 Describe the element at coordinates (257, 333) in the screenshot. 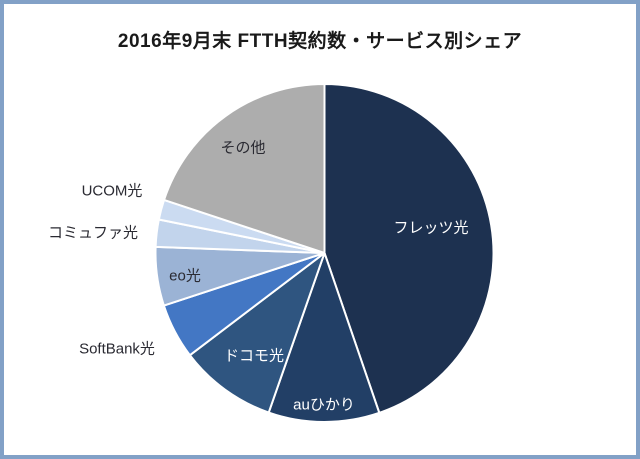

I see `pie-slice-docomo-hikari` at that location.